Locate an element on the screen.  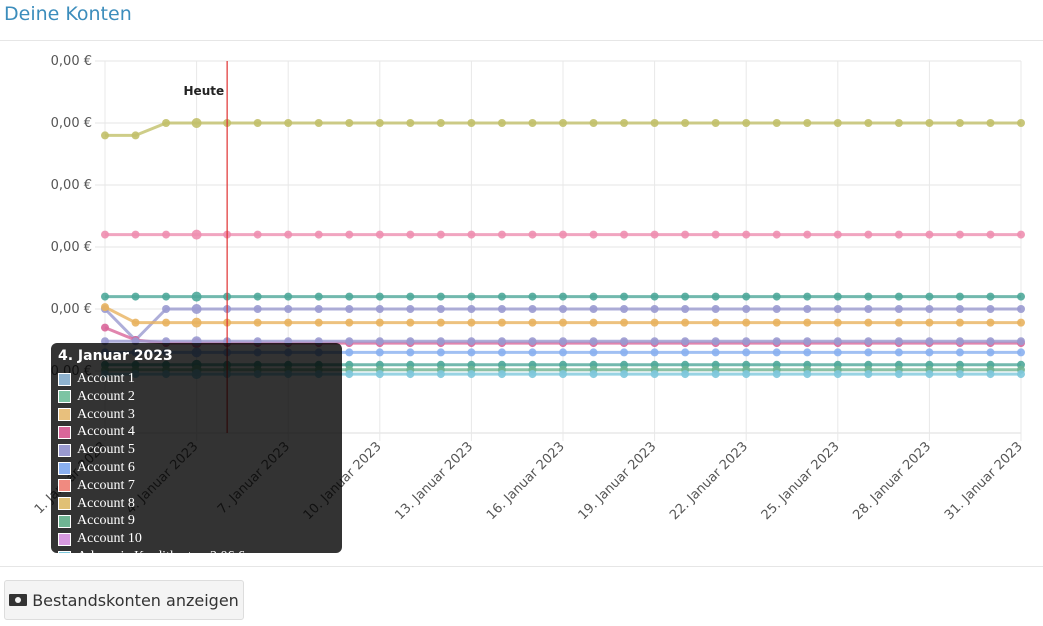
x-tick-label: 22. Januar 2023 is located at coordinates (709, 481).